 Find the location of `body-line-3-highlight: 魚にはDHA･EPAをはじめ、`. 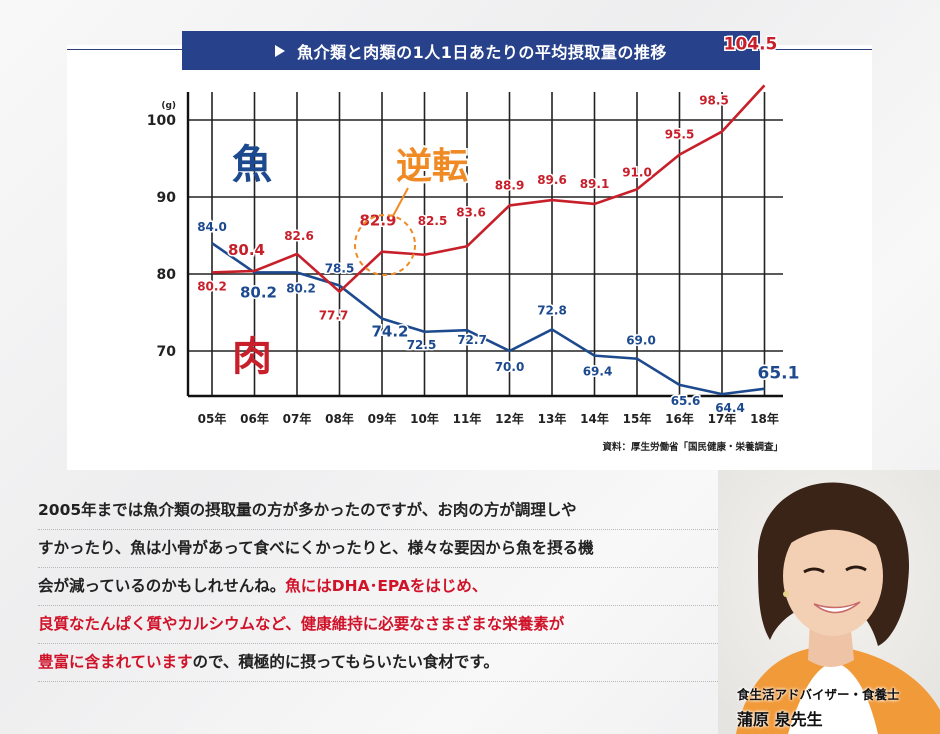

body-line-3-highlight: 魚にはDHA･EPAをはじめ、 is located at coordinates (386, 586).